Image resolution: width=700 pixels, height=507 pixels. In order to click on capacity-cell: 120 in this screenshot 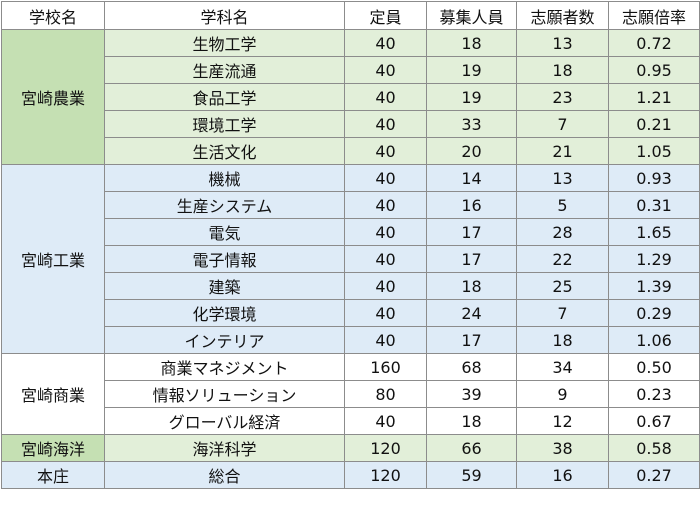, I will do `click(385, 448)`.